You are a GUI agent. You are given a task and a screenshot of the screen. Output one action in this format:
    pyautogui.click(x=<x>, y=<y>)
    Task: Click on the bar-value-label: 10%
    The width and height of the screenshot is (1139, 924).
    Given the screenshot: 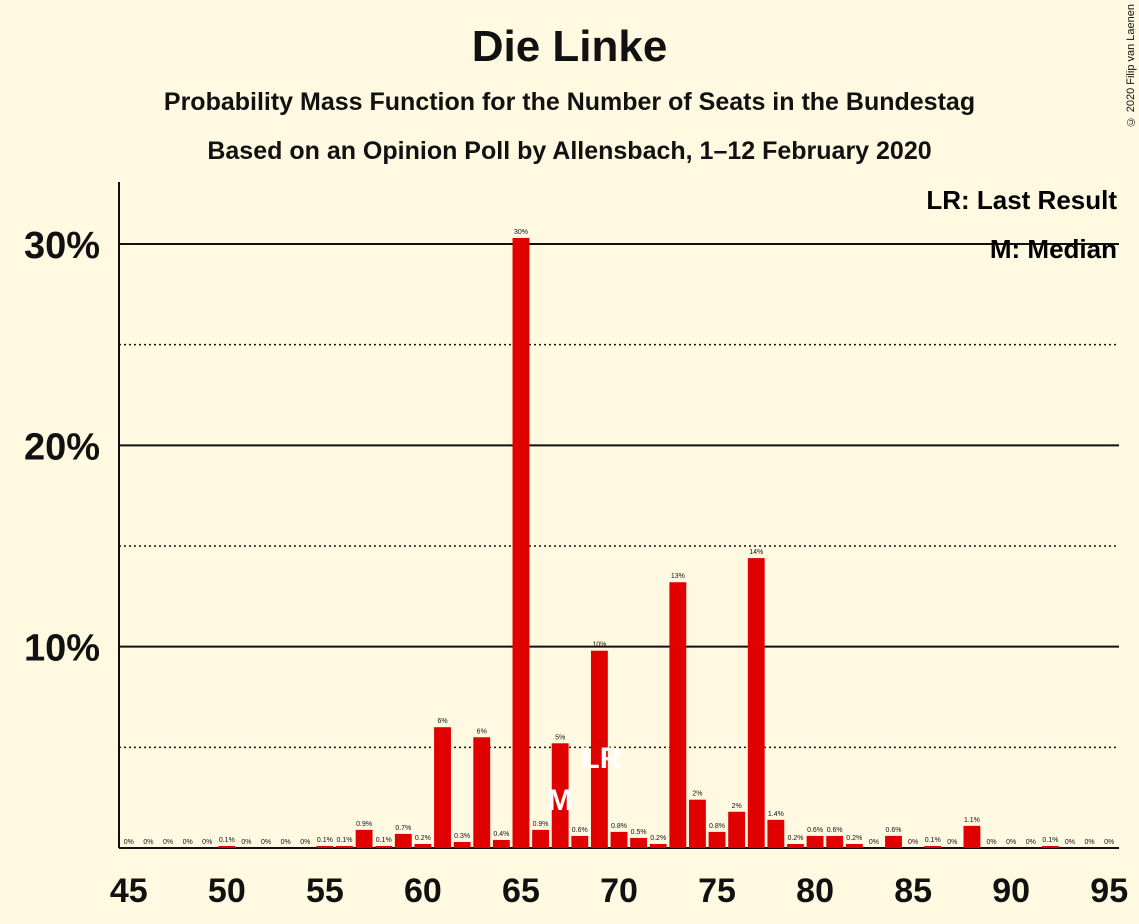 What is the action you would take?
    pyautogui.click(x=599, y=645)
    